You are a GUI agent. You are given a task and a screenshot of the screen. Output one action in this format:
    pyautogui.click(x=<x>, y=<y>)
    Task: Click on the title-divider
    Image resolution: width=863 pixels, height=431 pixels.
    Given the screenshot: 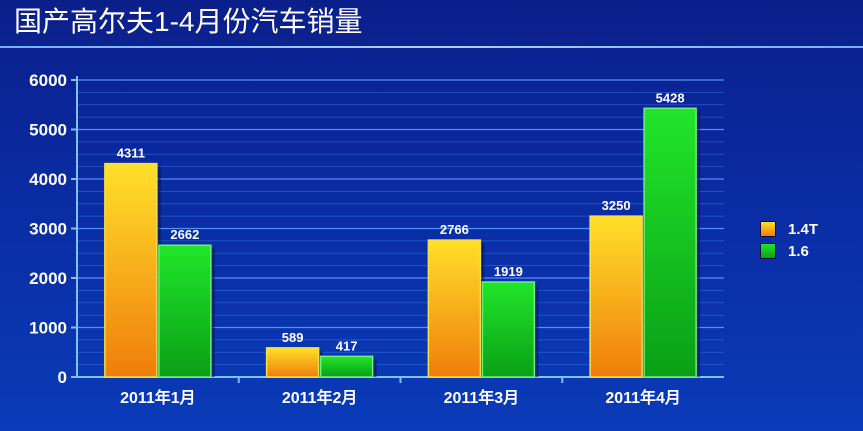 What is the action you would take?
    pyautogui.click(x=431, y=47)
    